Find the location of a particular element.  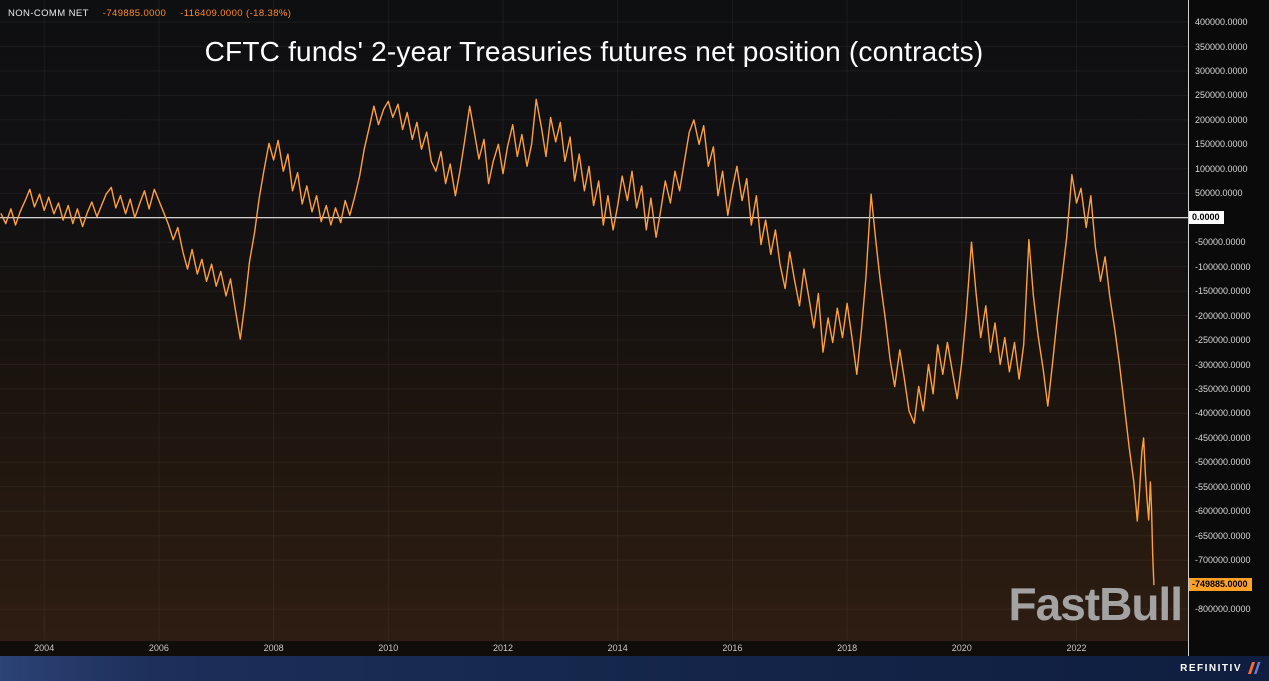

y-axis-label: -150000.0000 is located at coordinates (1223, 291).